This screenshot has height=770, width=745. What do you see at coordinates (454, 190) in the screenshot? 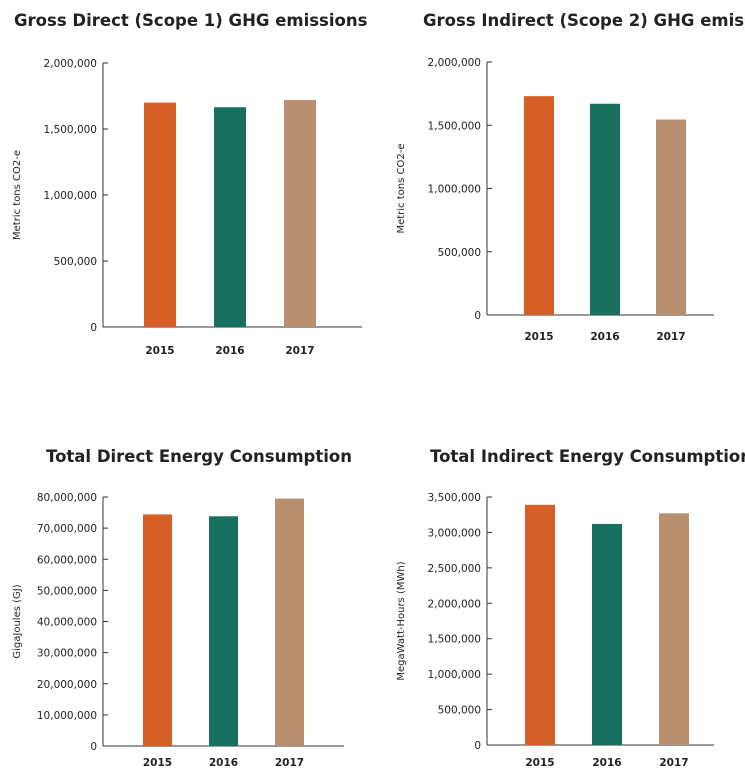
I see `chart-2-y-tick-label: 1,000,000` at bounding box center [454, 190].